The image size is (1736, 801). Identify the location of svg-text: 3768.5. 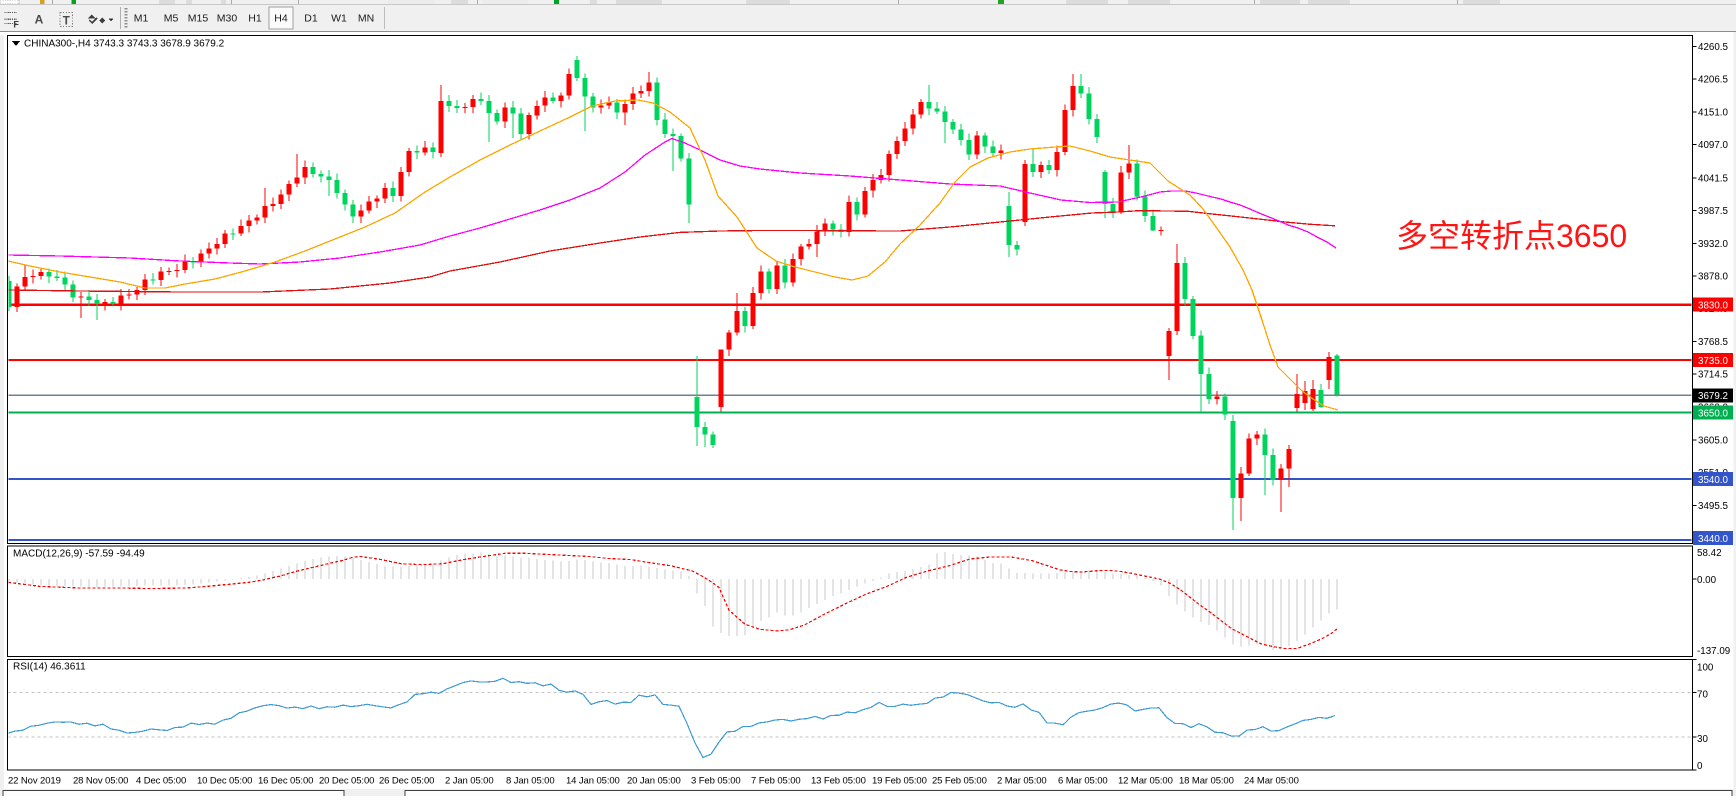
(1713, 342).